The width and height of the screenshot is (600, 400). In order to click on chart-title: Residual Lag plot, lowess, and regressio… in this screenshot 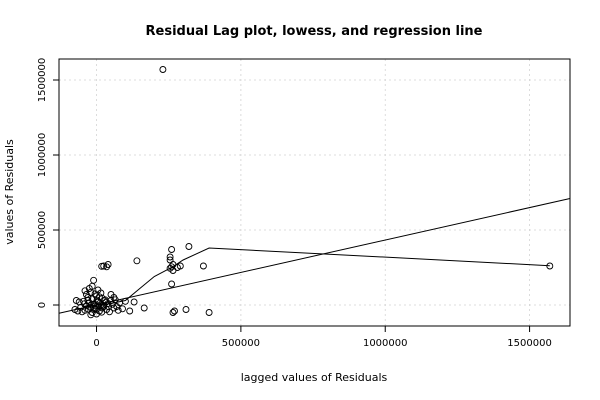, I will do `click(314, 31)`.